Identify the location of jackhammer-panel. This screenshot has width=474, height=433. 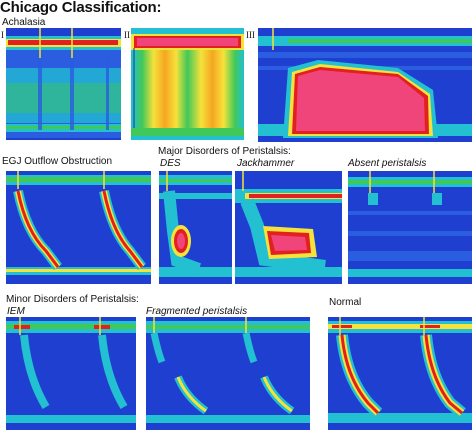
(288, 227).